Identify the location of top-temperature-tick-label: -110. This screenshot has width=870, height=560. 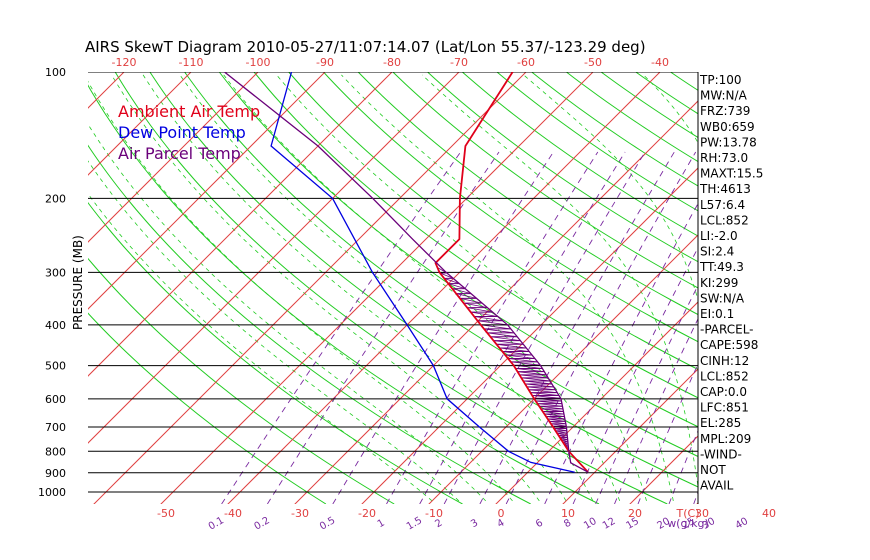
(191, 62).